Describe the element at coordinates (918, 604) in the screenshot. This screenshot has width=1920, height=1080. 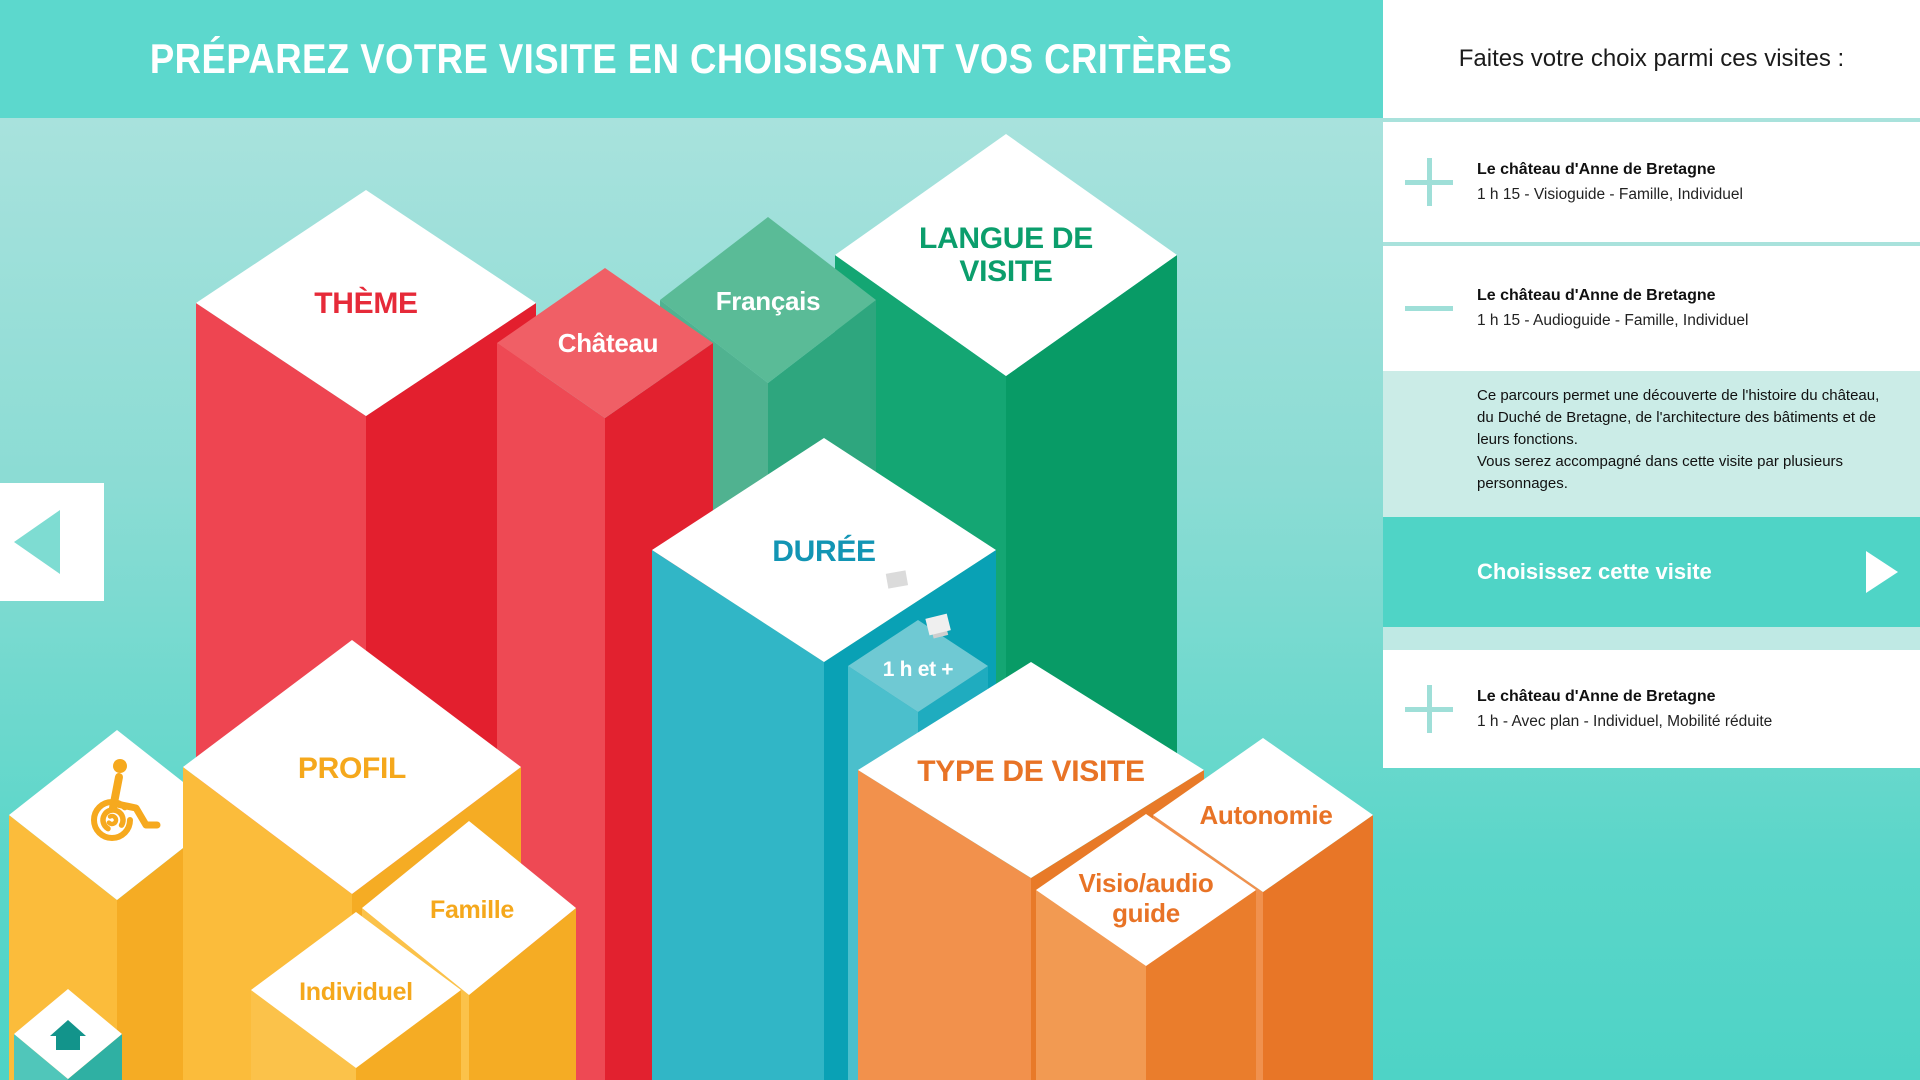
I see `cursor-artifact` at that location.